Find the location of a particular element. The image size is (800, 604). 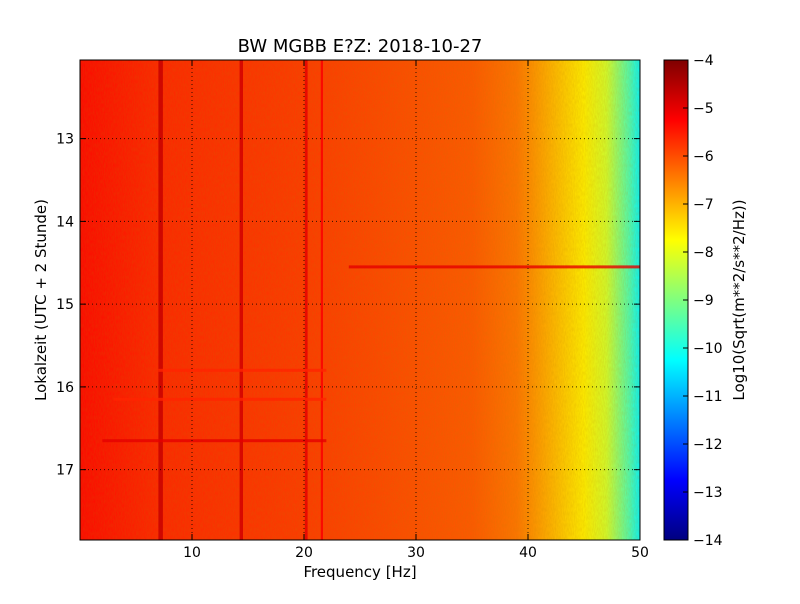

colorbar-tick-label-9: −13 is located at coordinates (708, 493).